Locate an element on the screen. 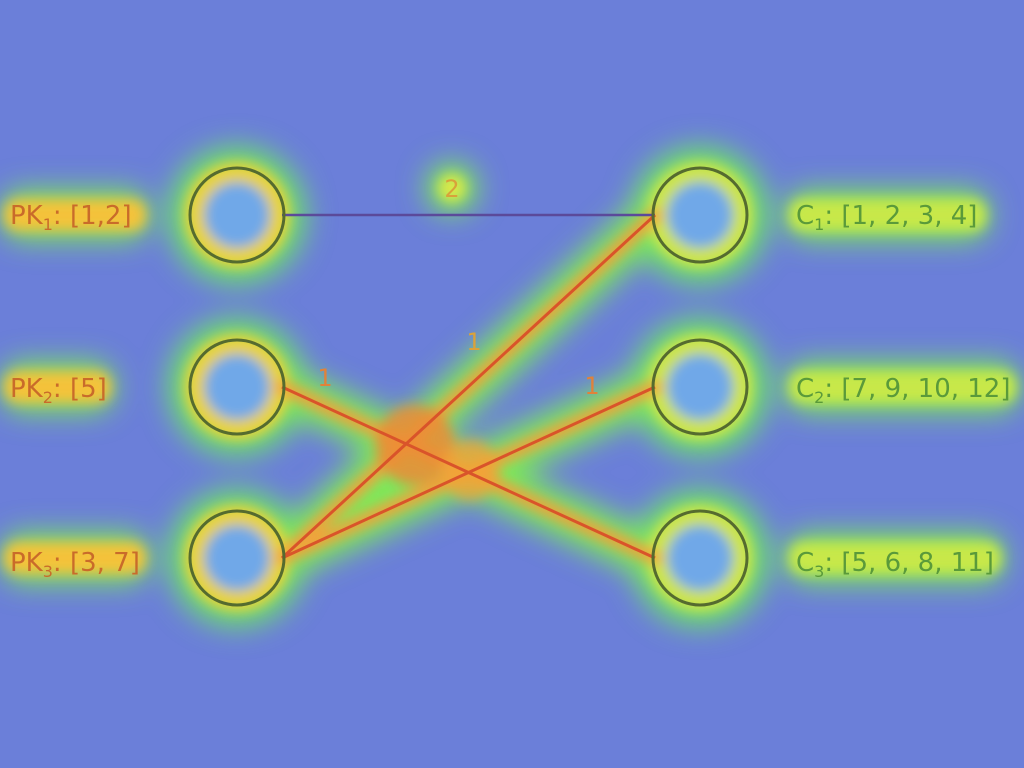  label-c2: C2: [7, 9, 10, 12] is located at coordinates (903, 390).